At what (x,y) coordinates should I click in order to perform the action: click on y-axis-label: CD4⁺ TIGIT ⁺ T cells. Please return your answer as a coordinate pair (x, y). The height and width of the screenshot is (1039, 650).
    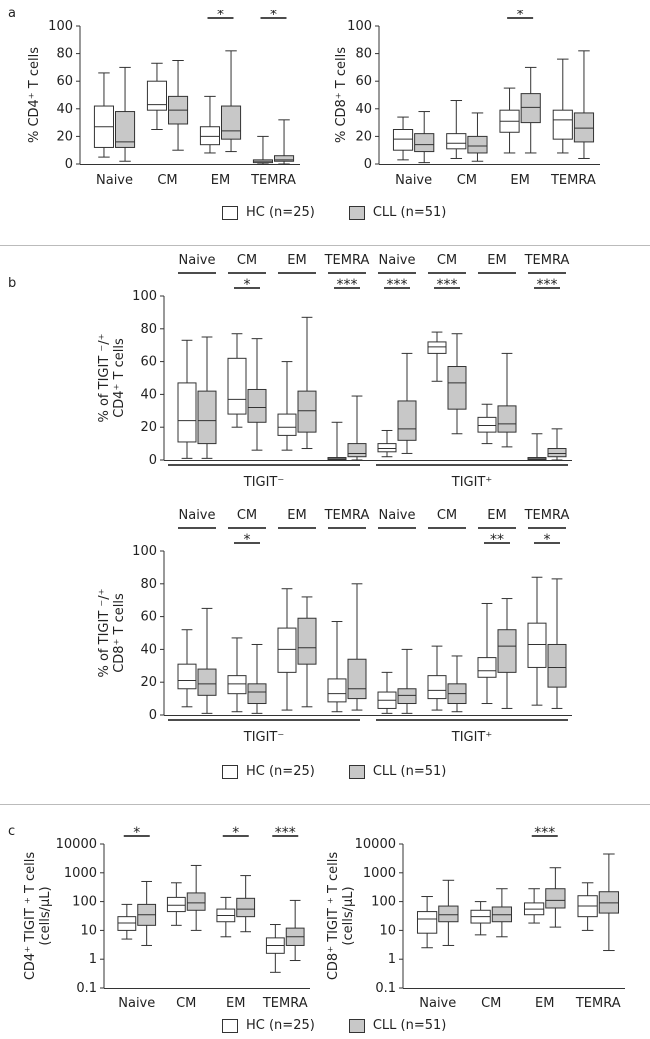
    Looking at the image, I should click on (30, 916).